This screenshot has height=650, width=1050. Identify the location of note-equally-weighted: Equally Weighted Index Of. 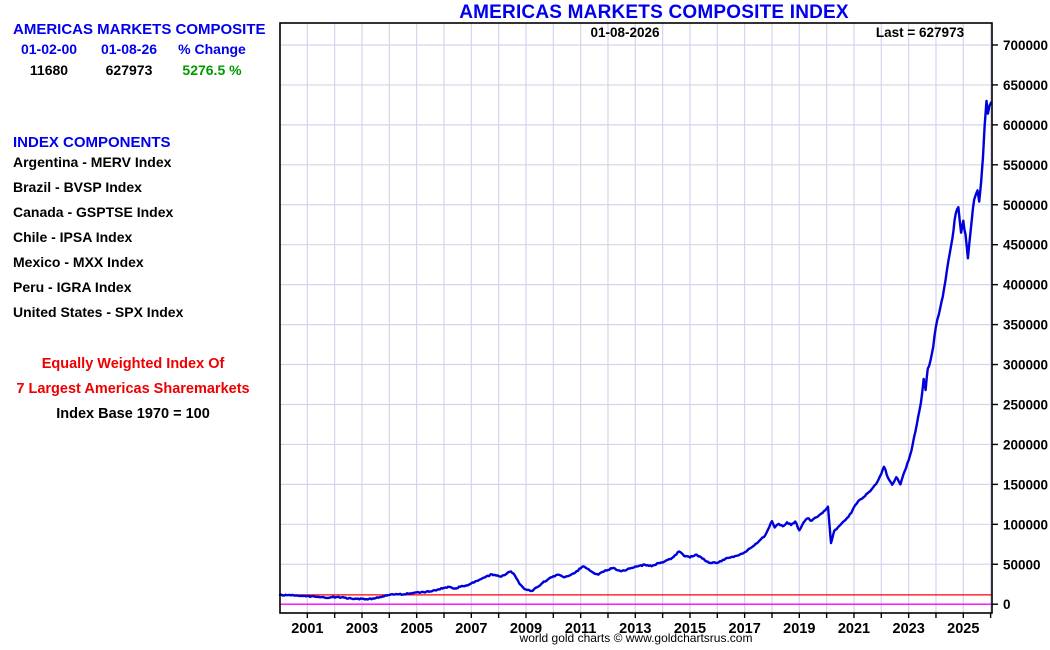
(133, 364).